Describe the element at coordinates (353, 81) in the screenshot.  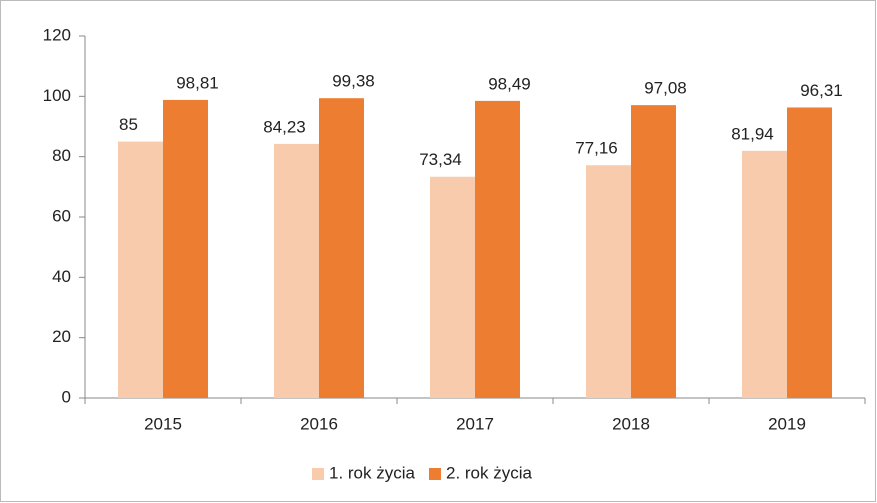
I see `data-label: 99,38` at that location.